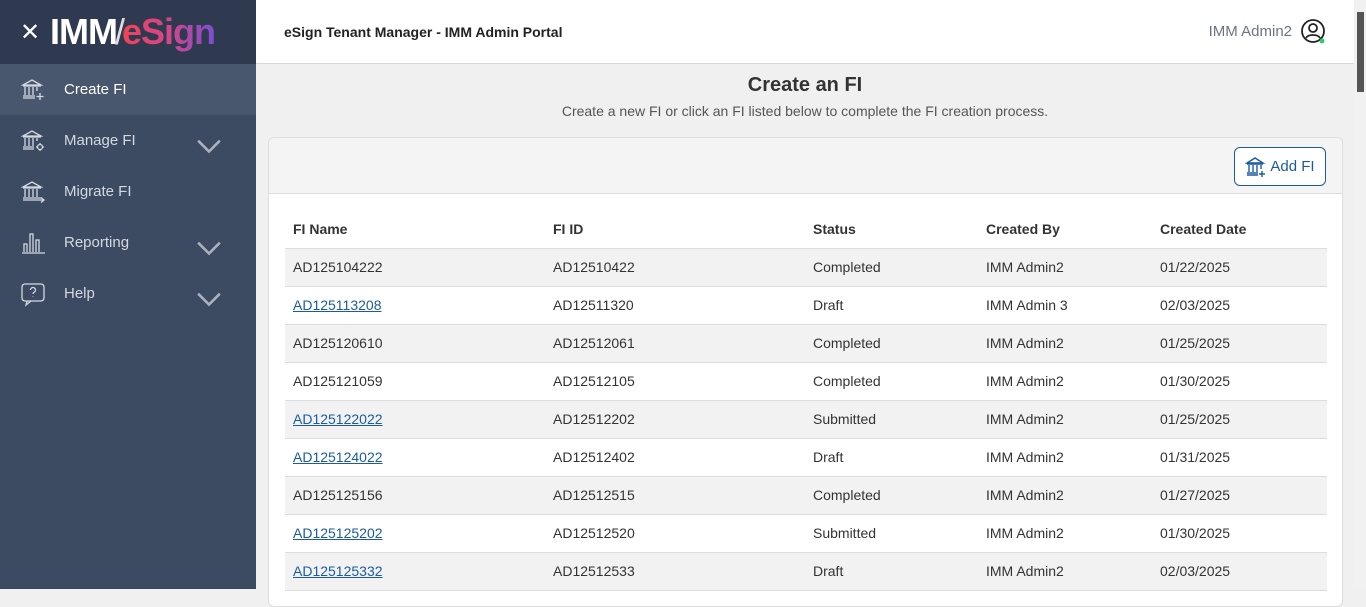 The height and width of the screenshot is (607, 1366). I want to click on cell-date: 01/22/2025, so click(1239, 267).